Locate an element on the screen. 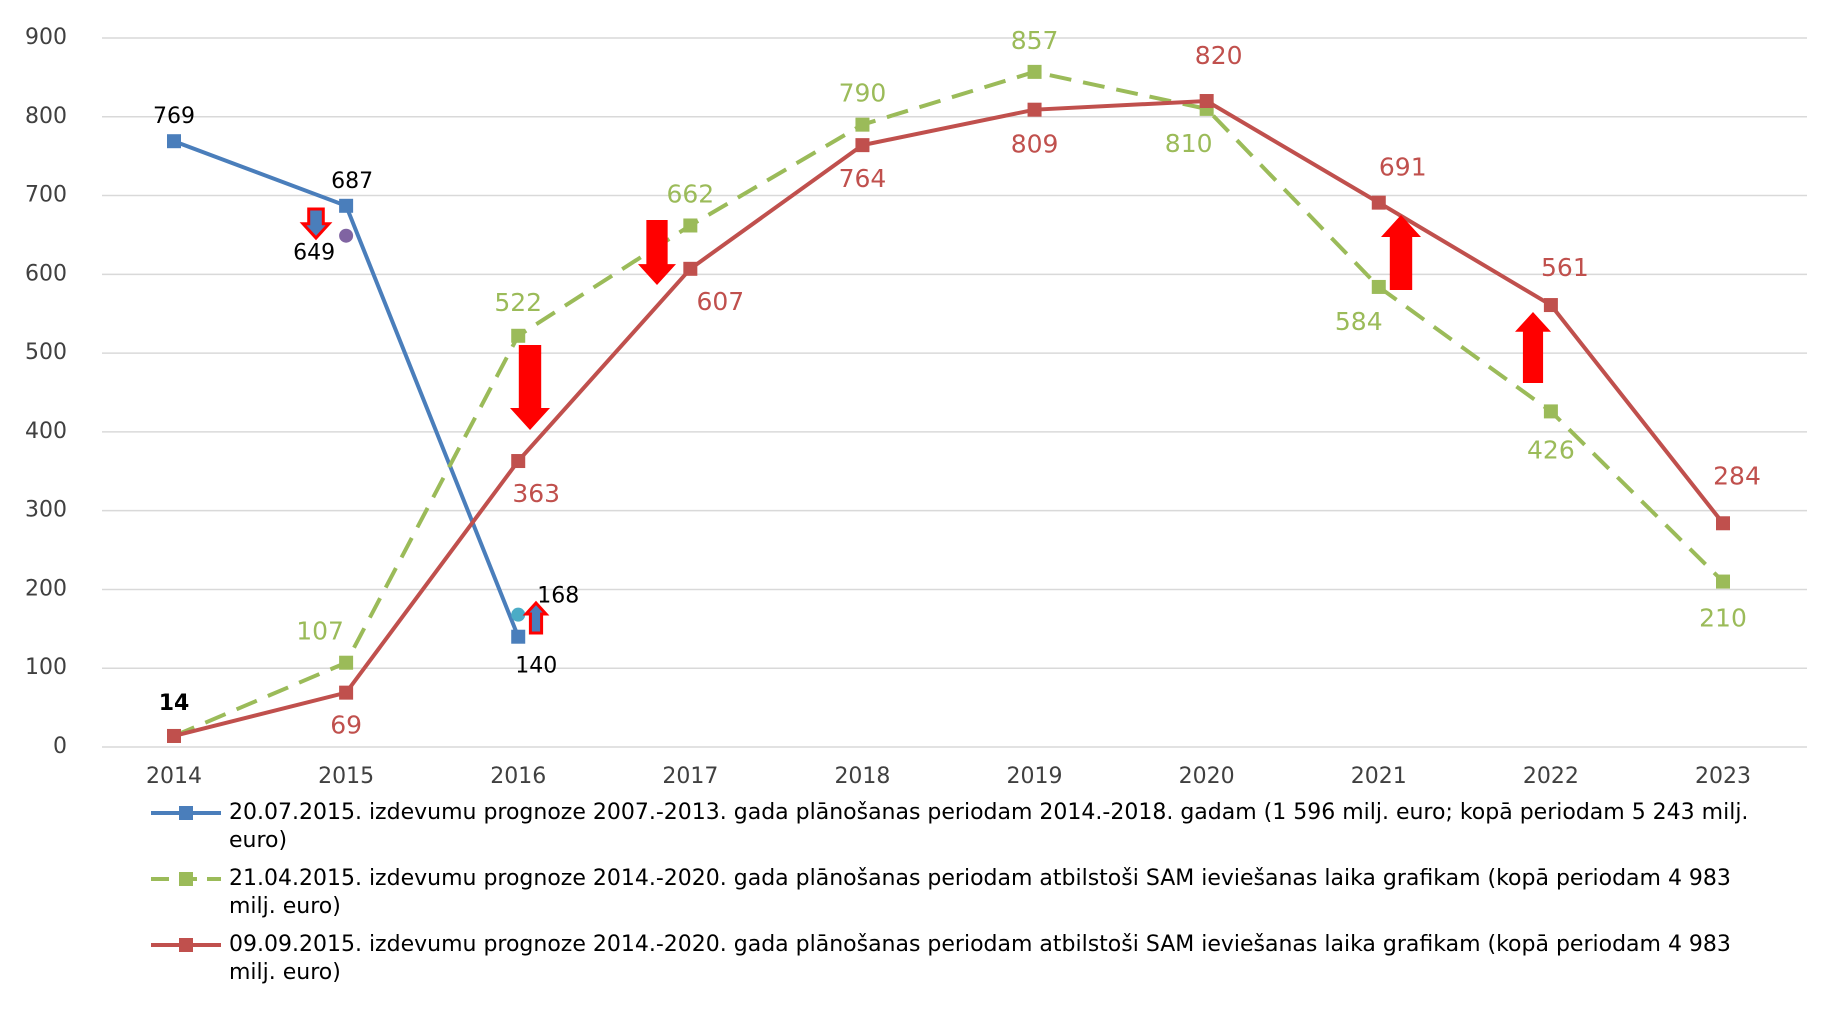 The image size is (1822, 1011). data-label: 426 is located at coordinates (1551, 449).